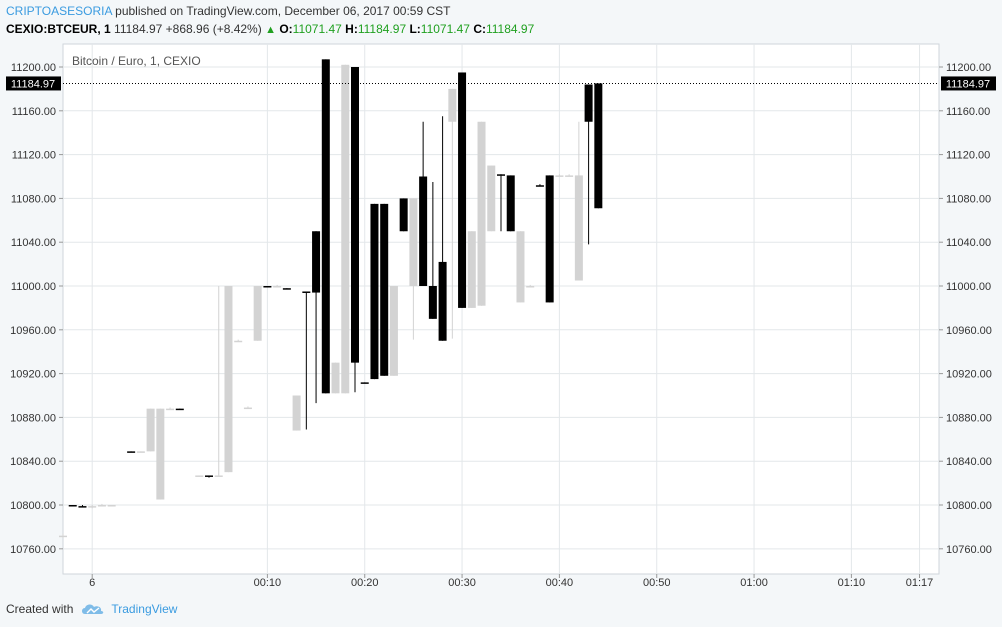  Describe the element at coordinates (968, 156) in the screenshot. I see `y-tick-label-right: 11120.00` at that location.